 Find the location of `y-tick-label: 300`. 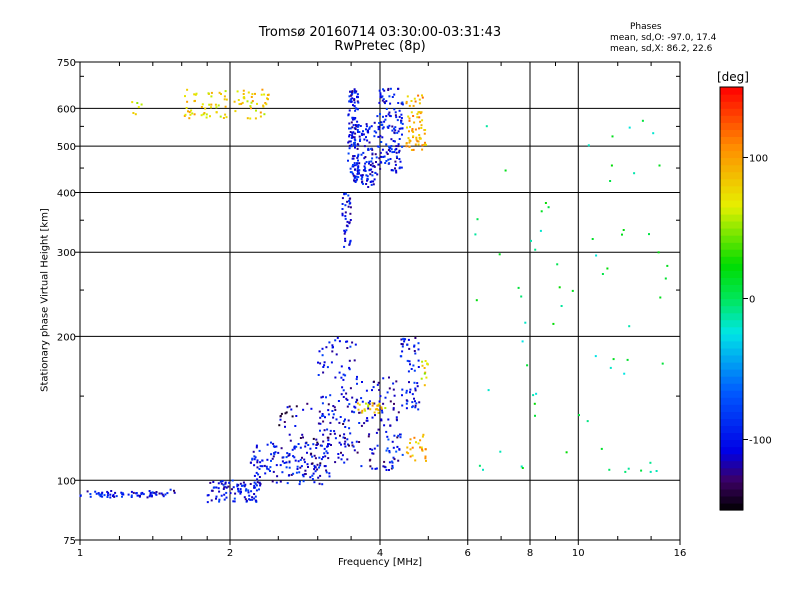

y-tick-label: 300 is located at coordinates (66, 253).